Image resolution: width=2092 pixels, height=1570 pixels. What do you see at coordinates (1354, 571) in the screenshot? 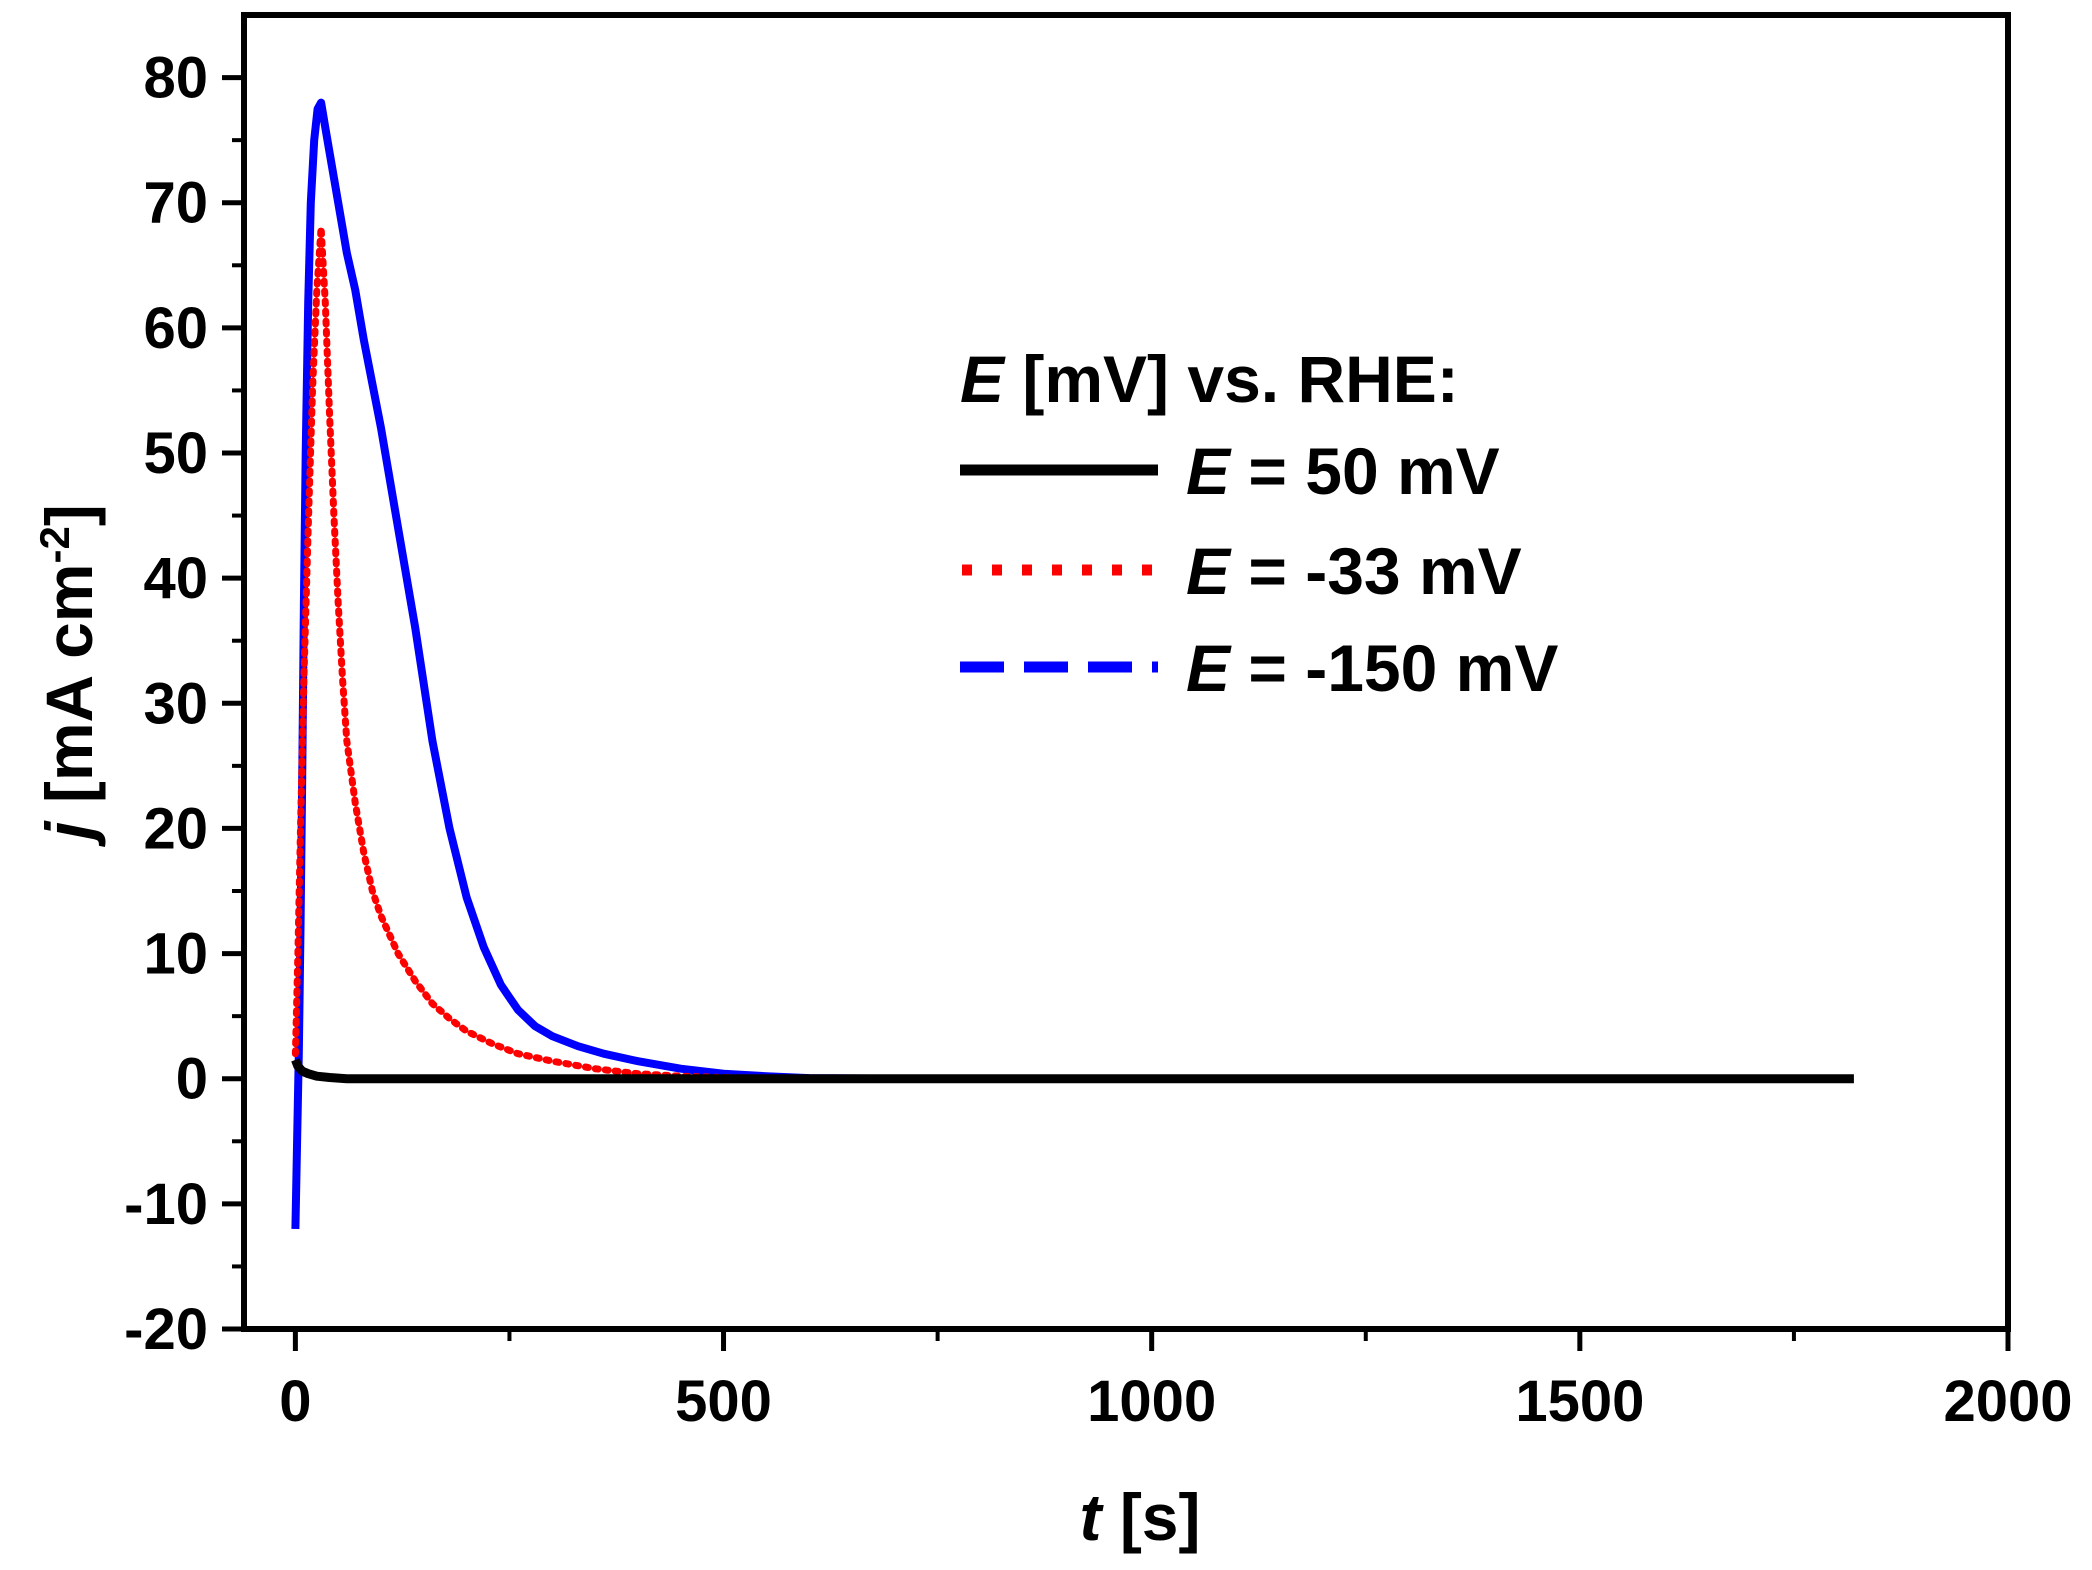
I see `legend-label-minus33mv: E = -33 mV` at bounding box center [1354, 571].